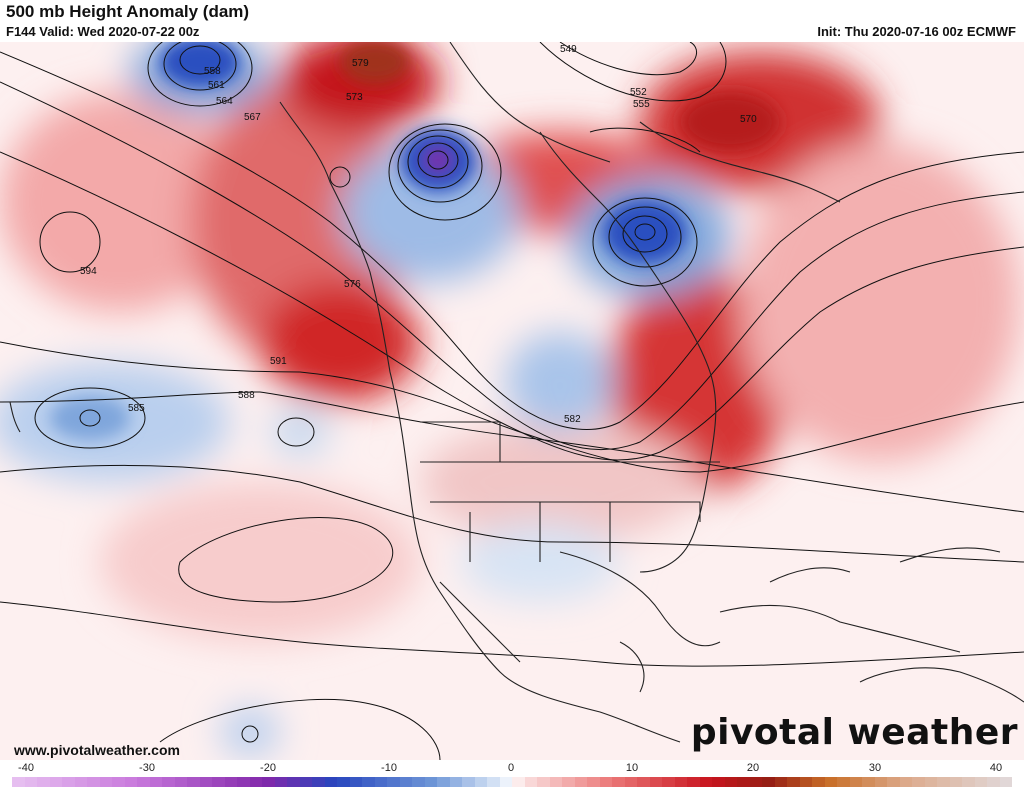  What do you see at coordinates (352, 284) in the screenshot?
I see `contour-label: 576` at bounding box center [352, 284].